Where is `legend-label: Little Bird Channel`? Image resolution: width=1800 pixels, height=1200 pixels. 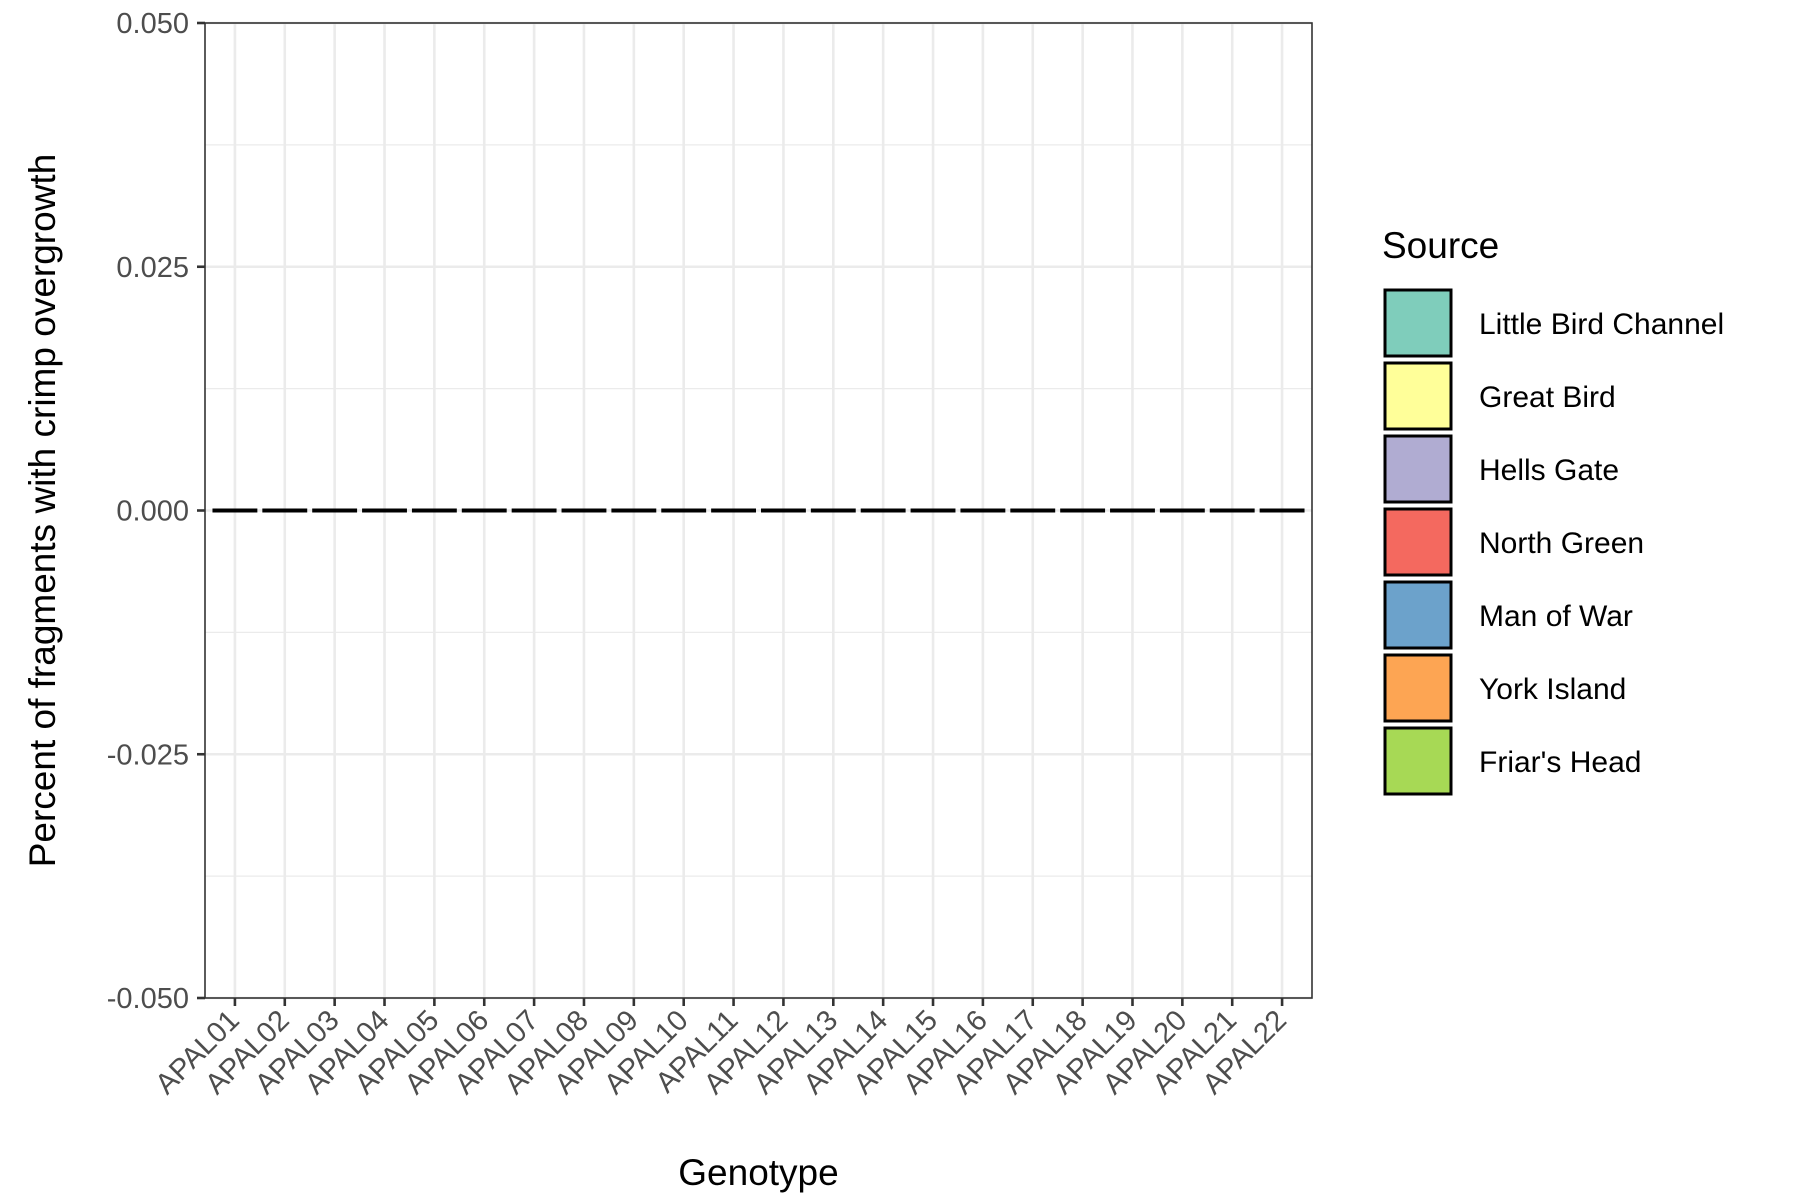 legend-label: Little Bird Channel is located at coordinates (1601, 324).